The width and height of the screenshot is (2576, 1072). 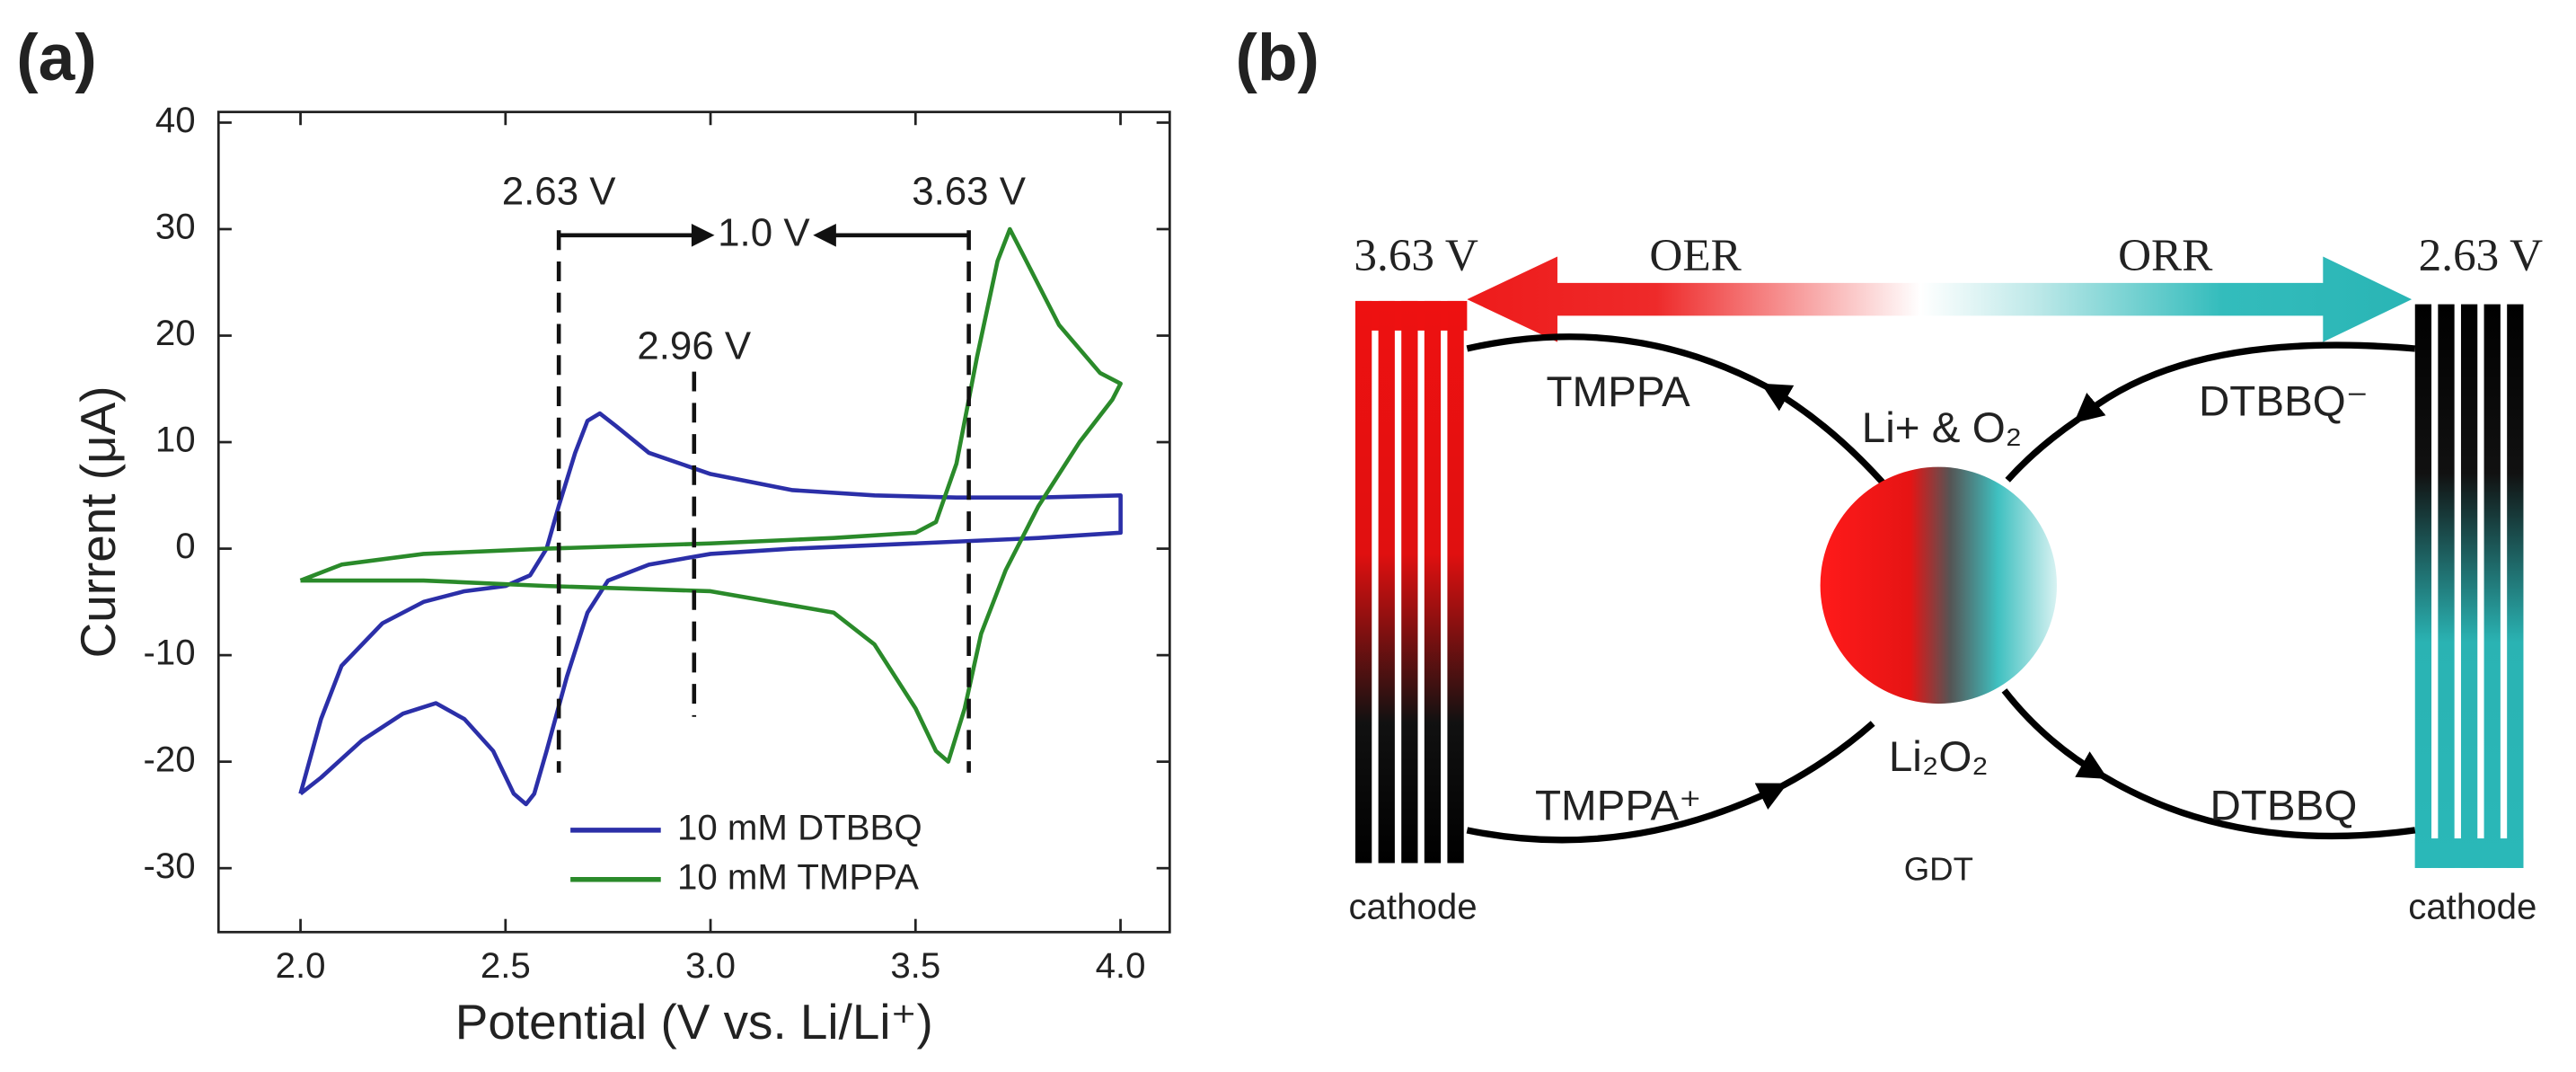 I want to click on oer-label: OER, so click(x=1695, y=256).